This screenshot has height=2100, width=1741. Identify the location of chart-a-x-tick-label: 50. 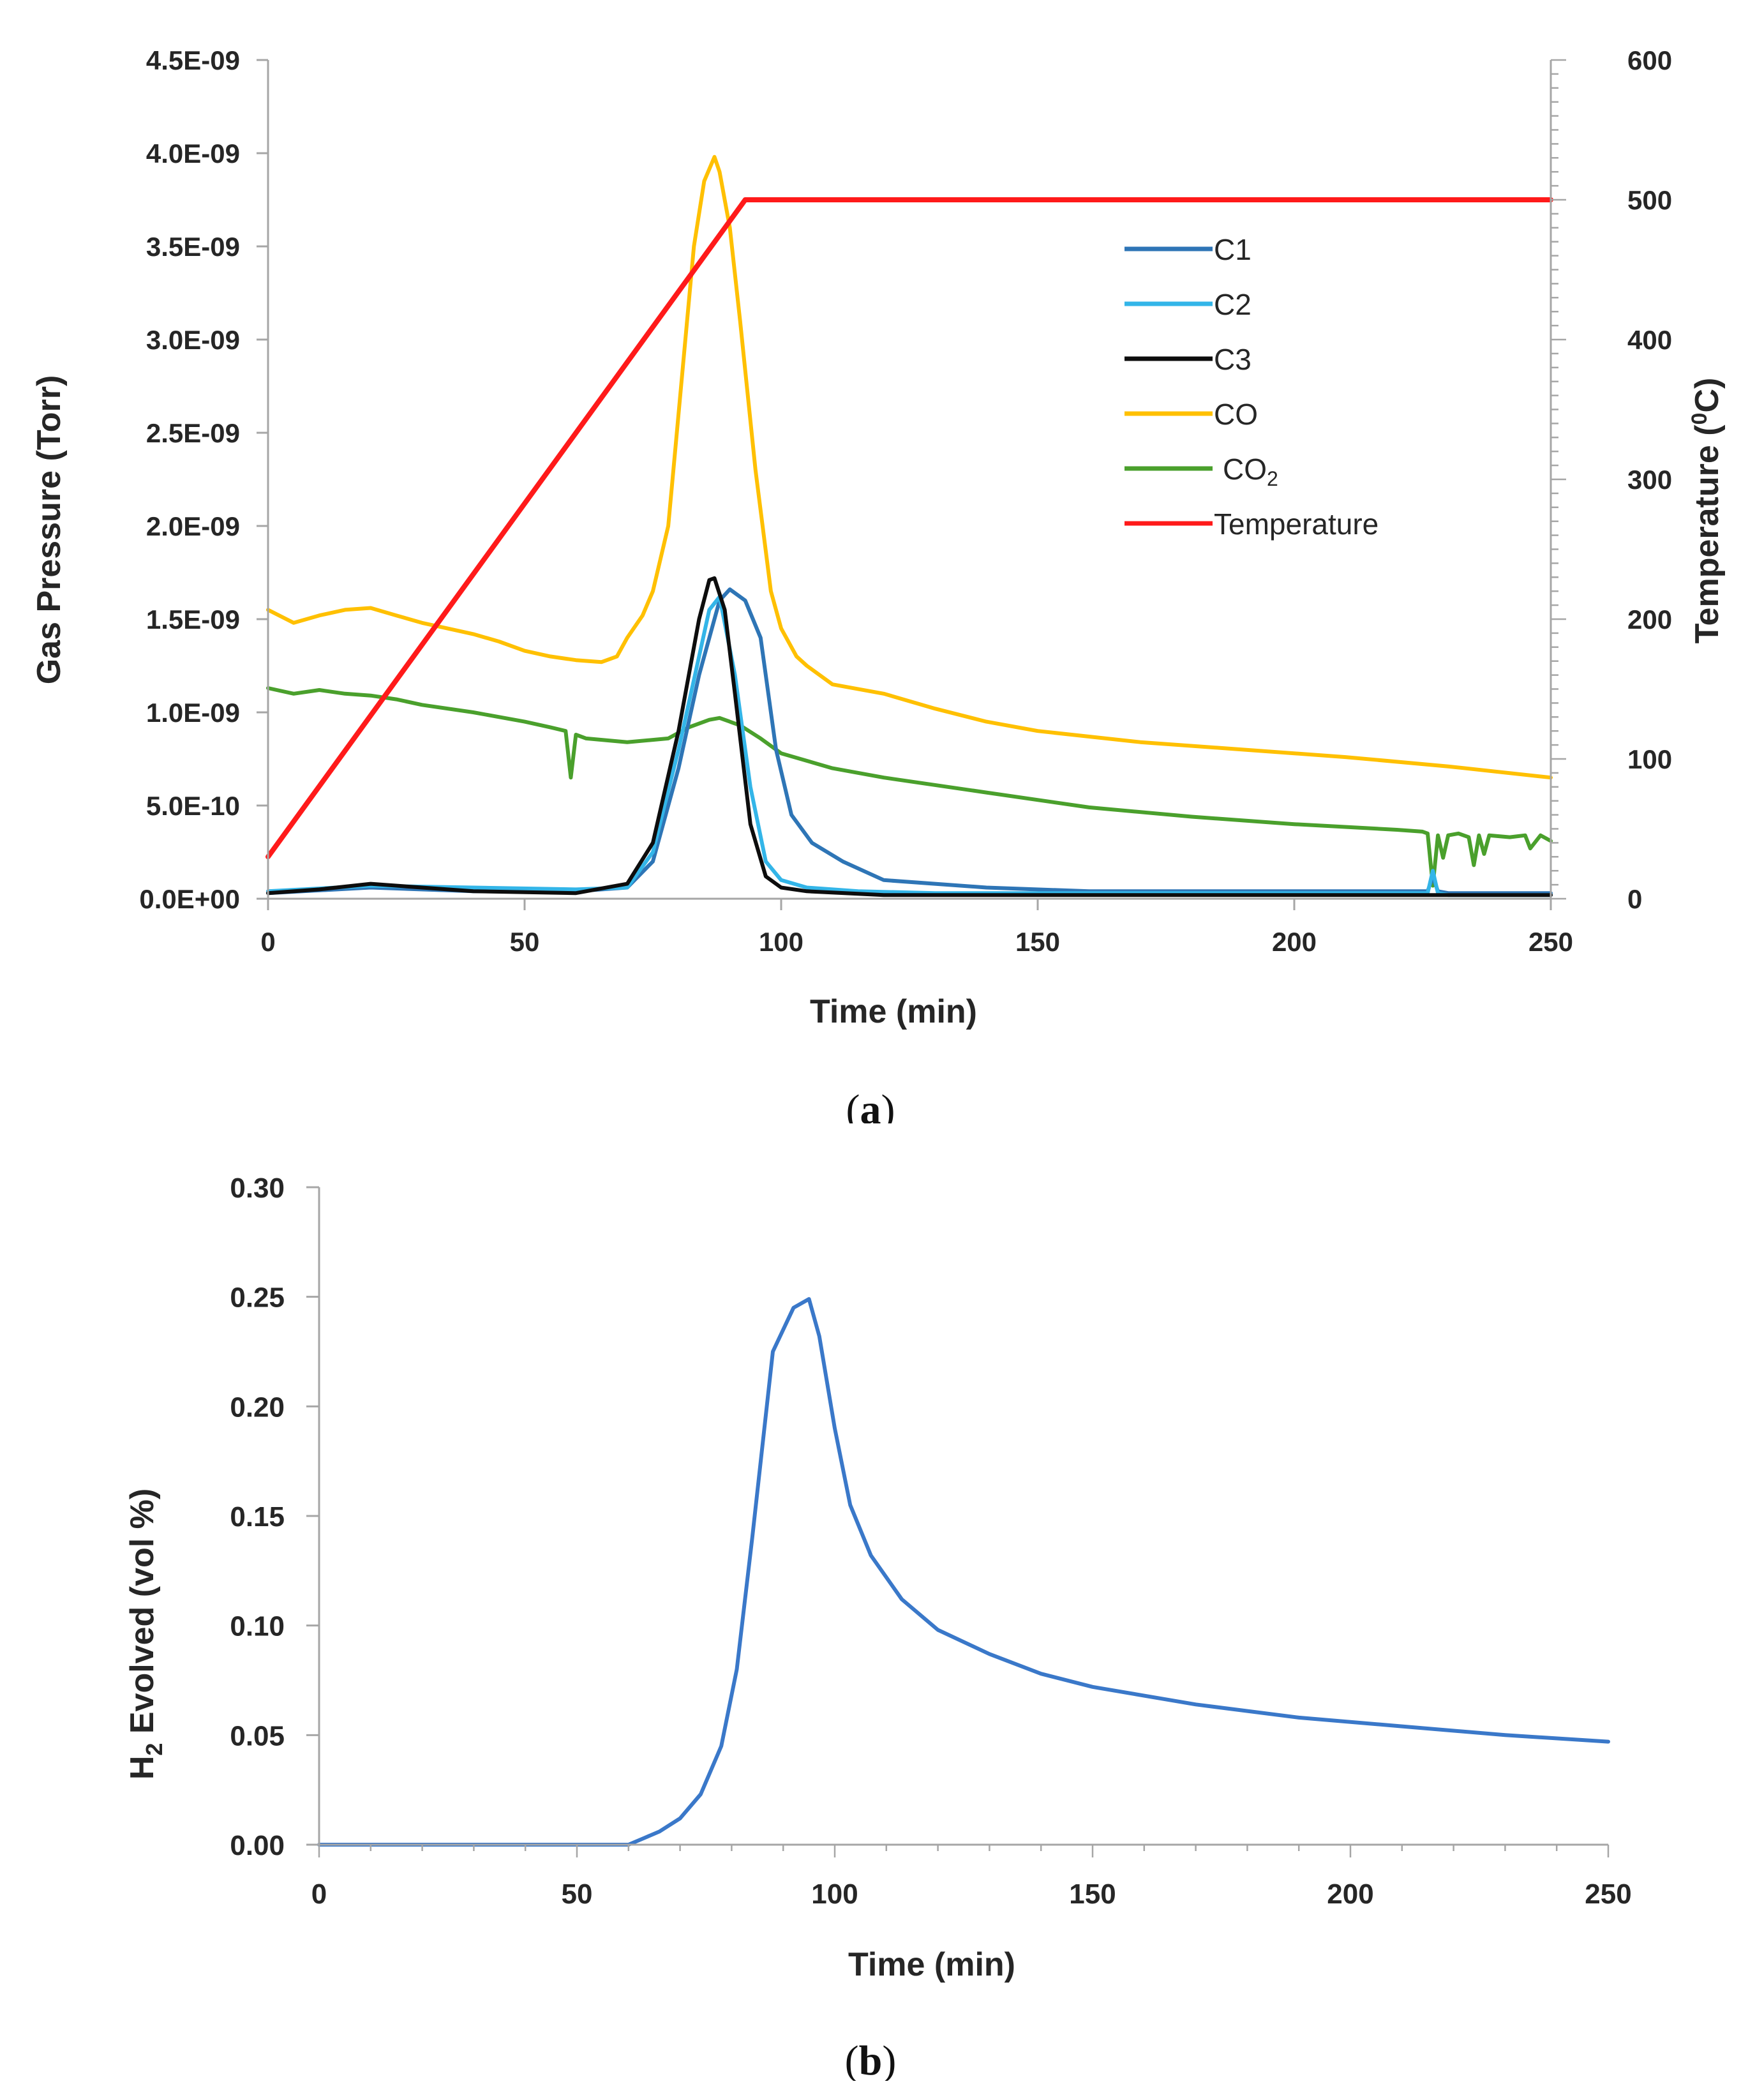
(525, 942).